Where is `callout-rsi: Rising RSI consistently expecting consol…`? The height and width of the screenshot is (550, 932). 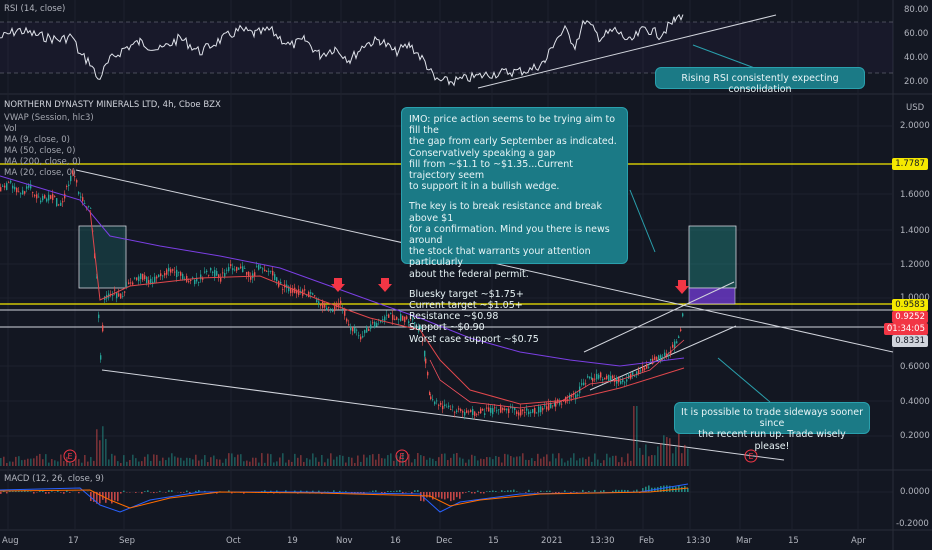
callout-rsi: Rising RSI consistently expecting consol… is located at coordinates (760, 81).